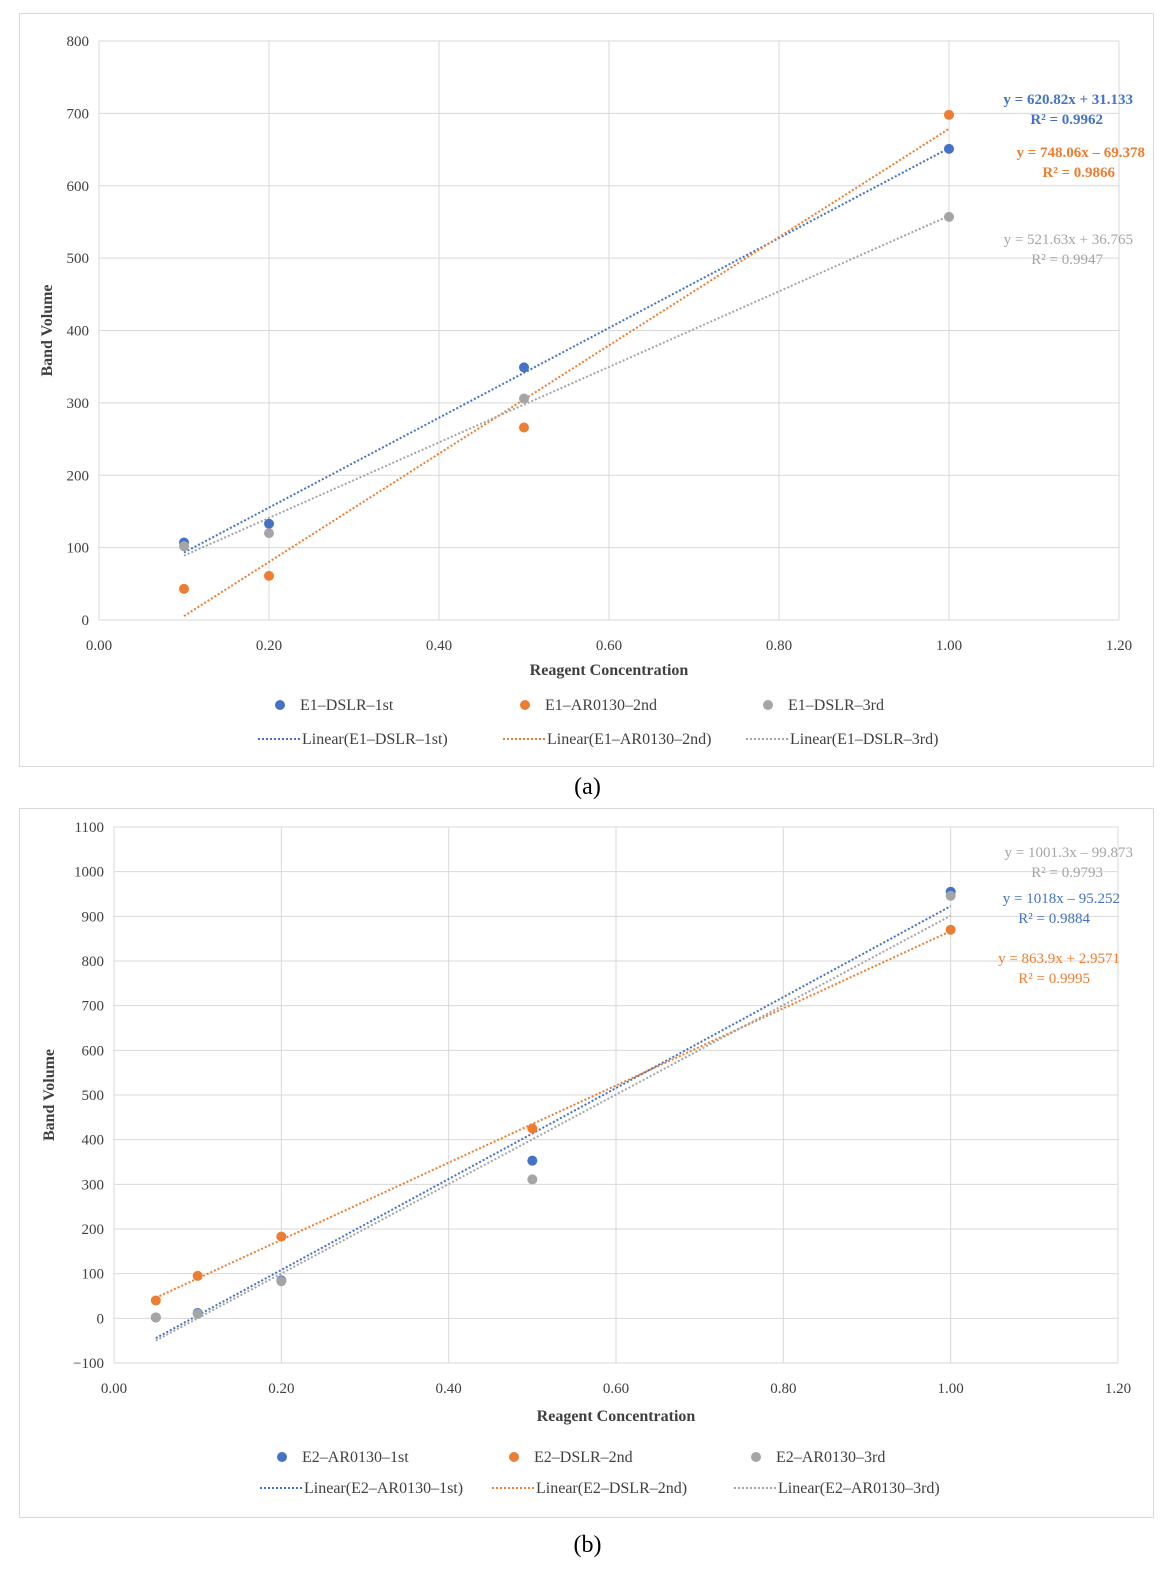  I want to click on legend-label: E1–AR0130–2nd, so click(601, 705).